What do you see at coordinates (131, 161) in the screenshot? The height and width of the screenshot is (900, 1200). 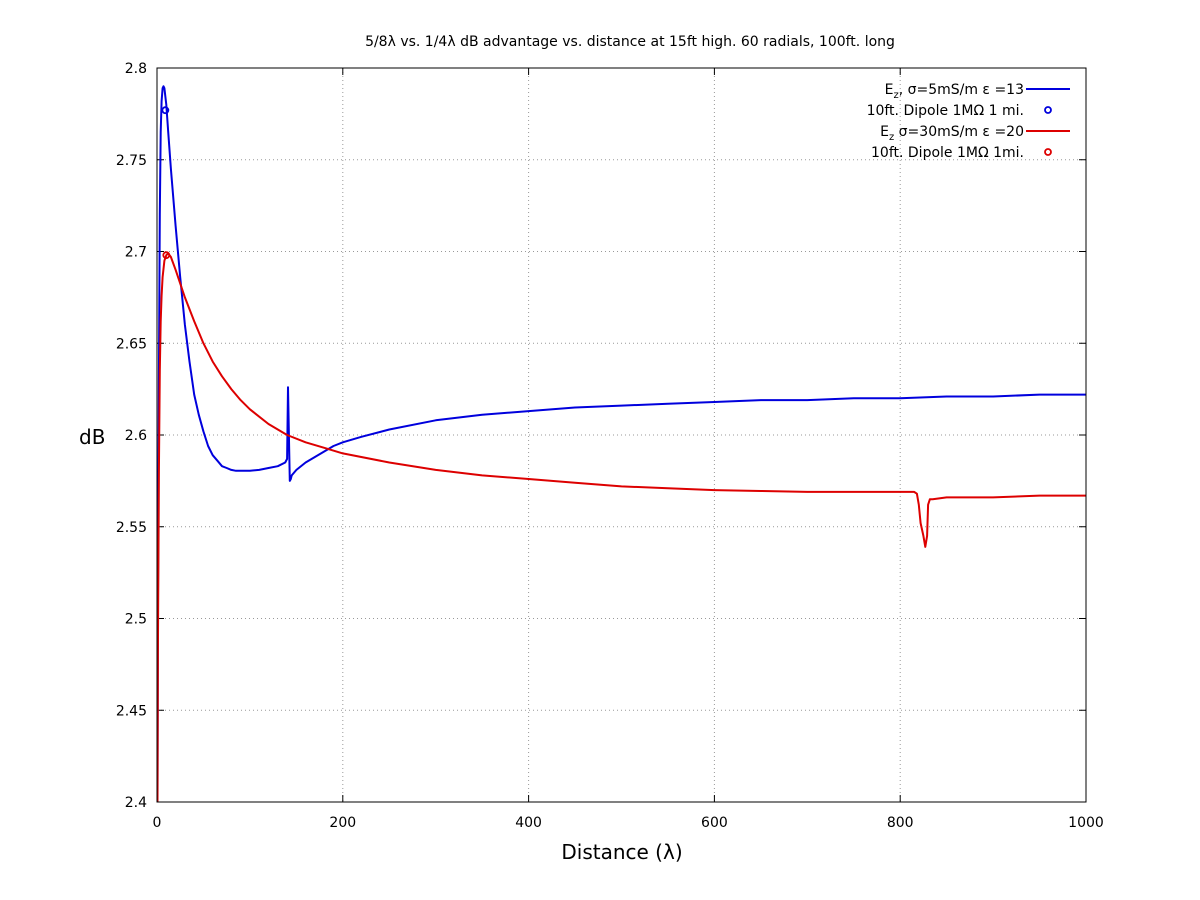 I see `y-tick-label: 2.75` at bounding box center [131, 161].